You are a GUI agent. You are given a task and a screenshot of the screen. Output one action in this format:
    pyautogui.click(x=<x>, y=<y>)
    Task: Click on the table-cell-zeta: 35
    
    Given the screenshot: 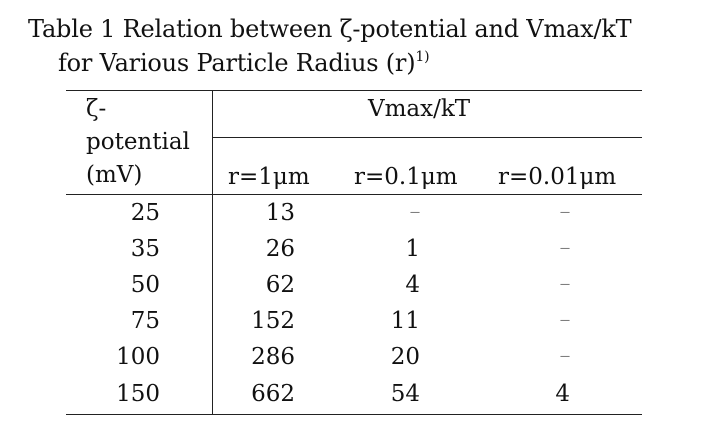 What is the action you would take?
    pyautogui.click(x=145, y=249)
    